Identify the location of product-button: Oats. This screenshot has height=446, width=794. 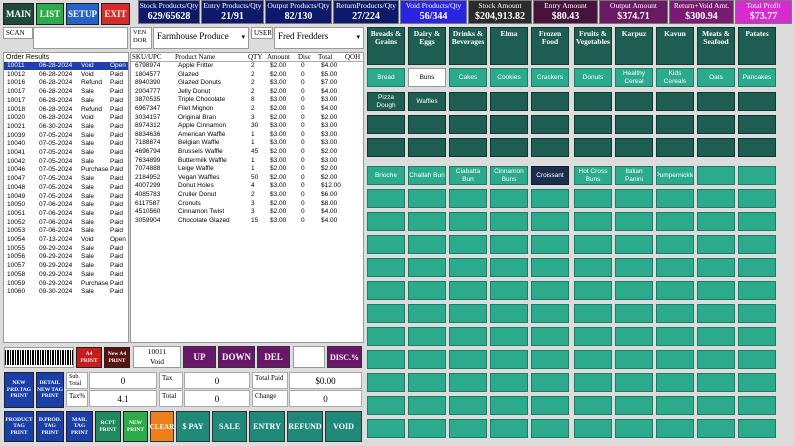
(716, 77).